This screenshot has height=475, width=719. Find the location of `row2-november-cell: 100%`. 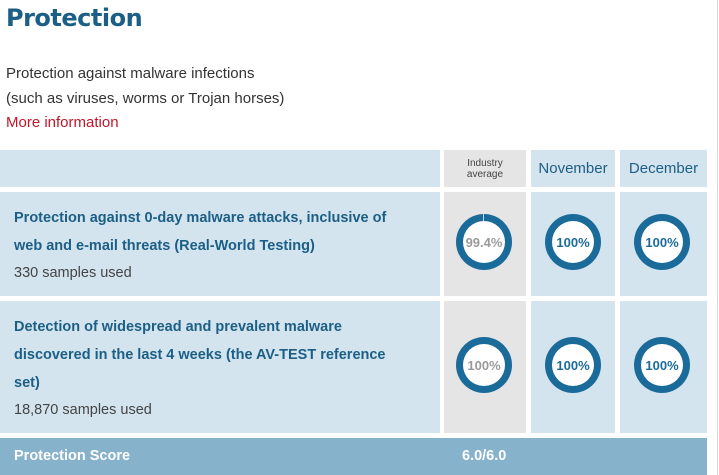

row2-november-cell: 100% is located at coordinates (573, 367).